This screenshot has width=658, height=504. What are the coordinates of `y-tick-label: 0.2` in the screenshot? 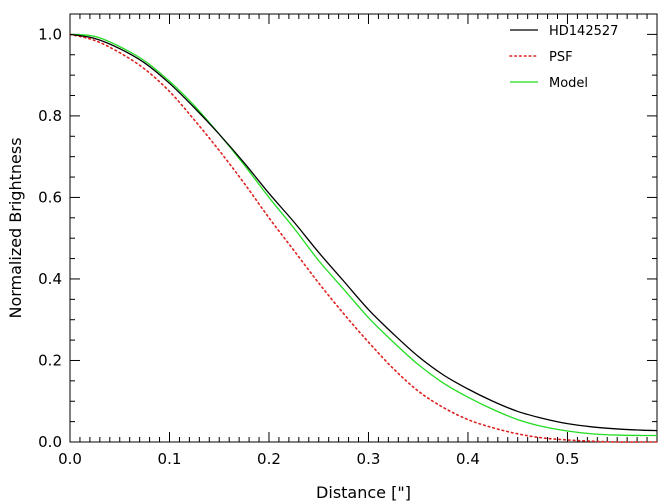 It's located at (50, 360).